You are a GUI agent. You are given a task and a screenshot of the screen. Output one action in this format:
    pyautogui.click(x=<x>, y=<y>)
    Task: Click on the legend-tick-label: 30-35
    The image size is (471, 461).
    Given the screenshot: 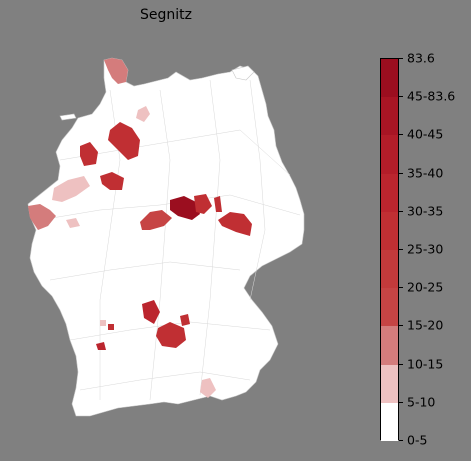 What is the action you would take?
    pyautogui.click(x=425, y=211)
    